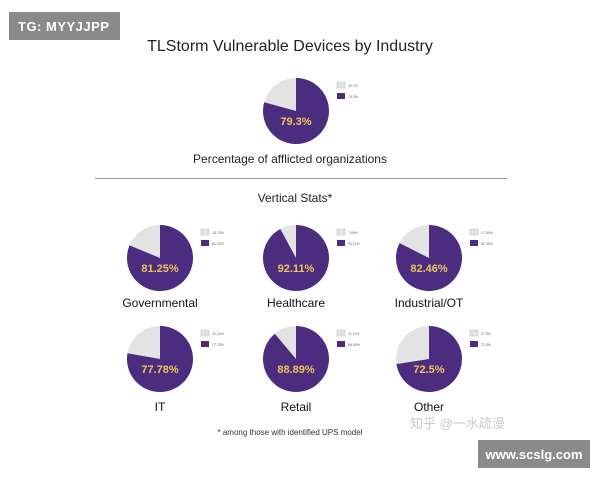  I want to click on pie-retail-legend-swatch-affected, so click(341, 344).